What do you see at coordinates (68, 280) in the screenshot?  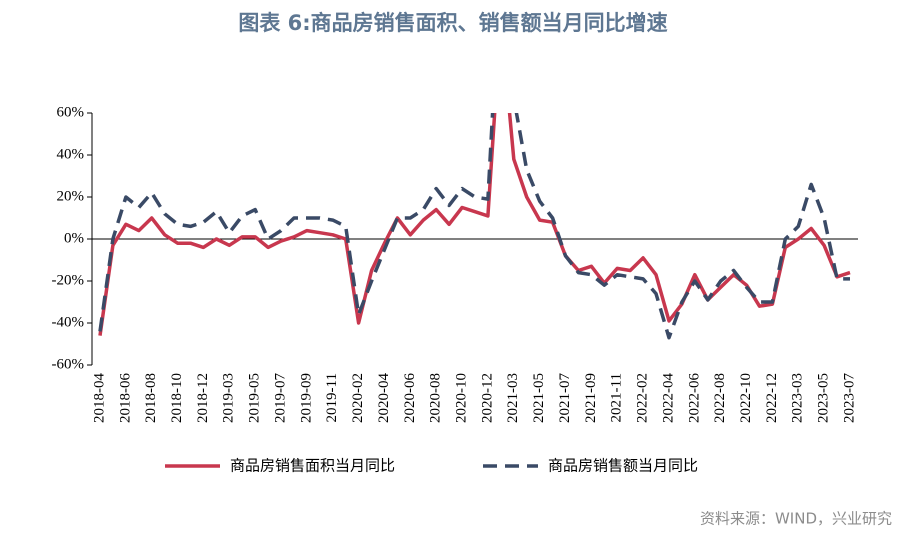 I see `y-tick-label: -20%` at bounding box center [68, 280].